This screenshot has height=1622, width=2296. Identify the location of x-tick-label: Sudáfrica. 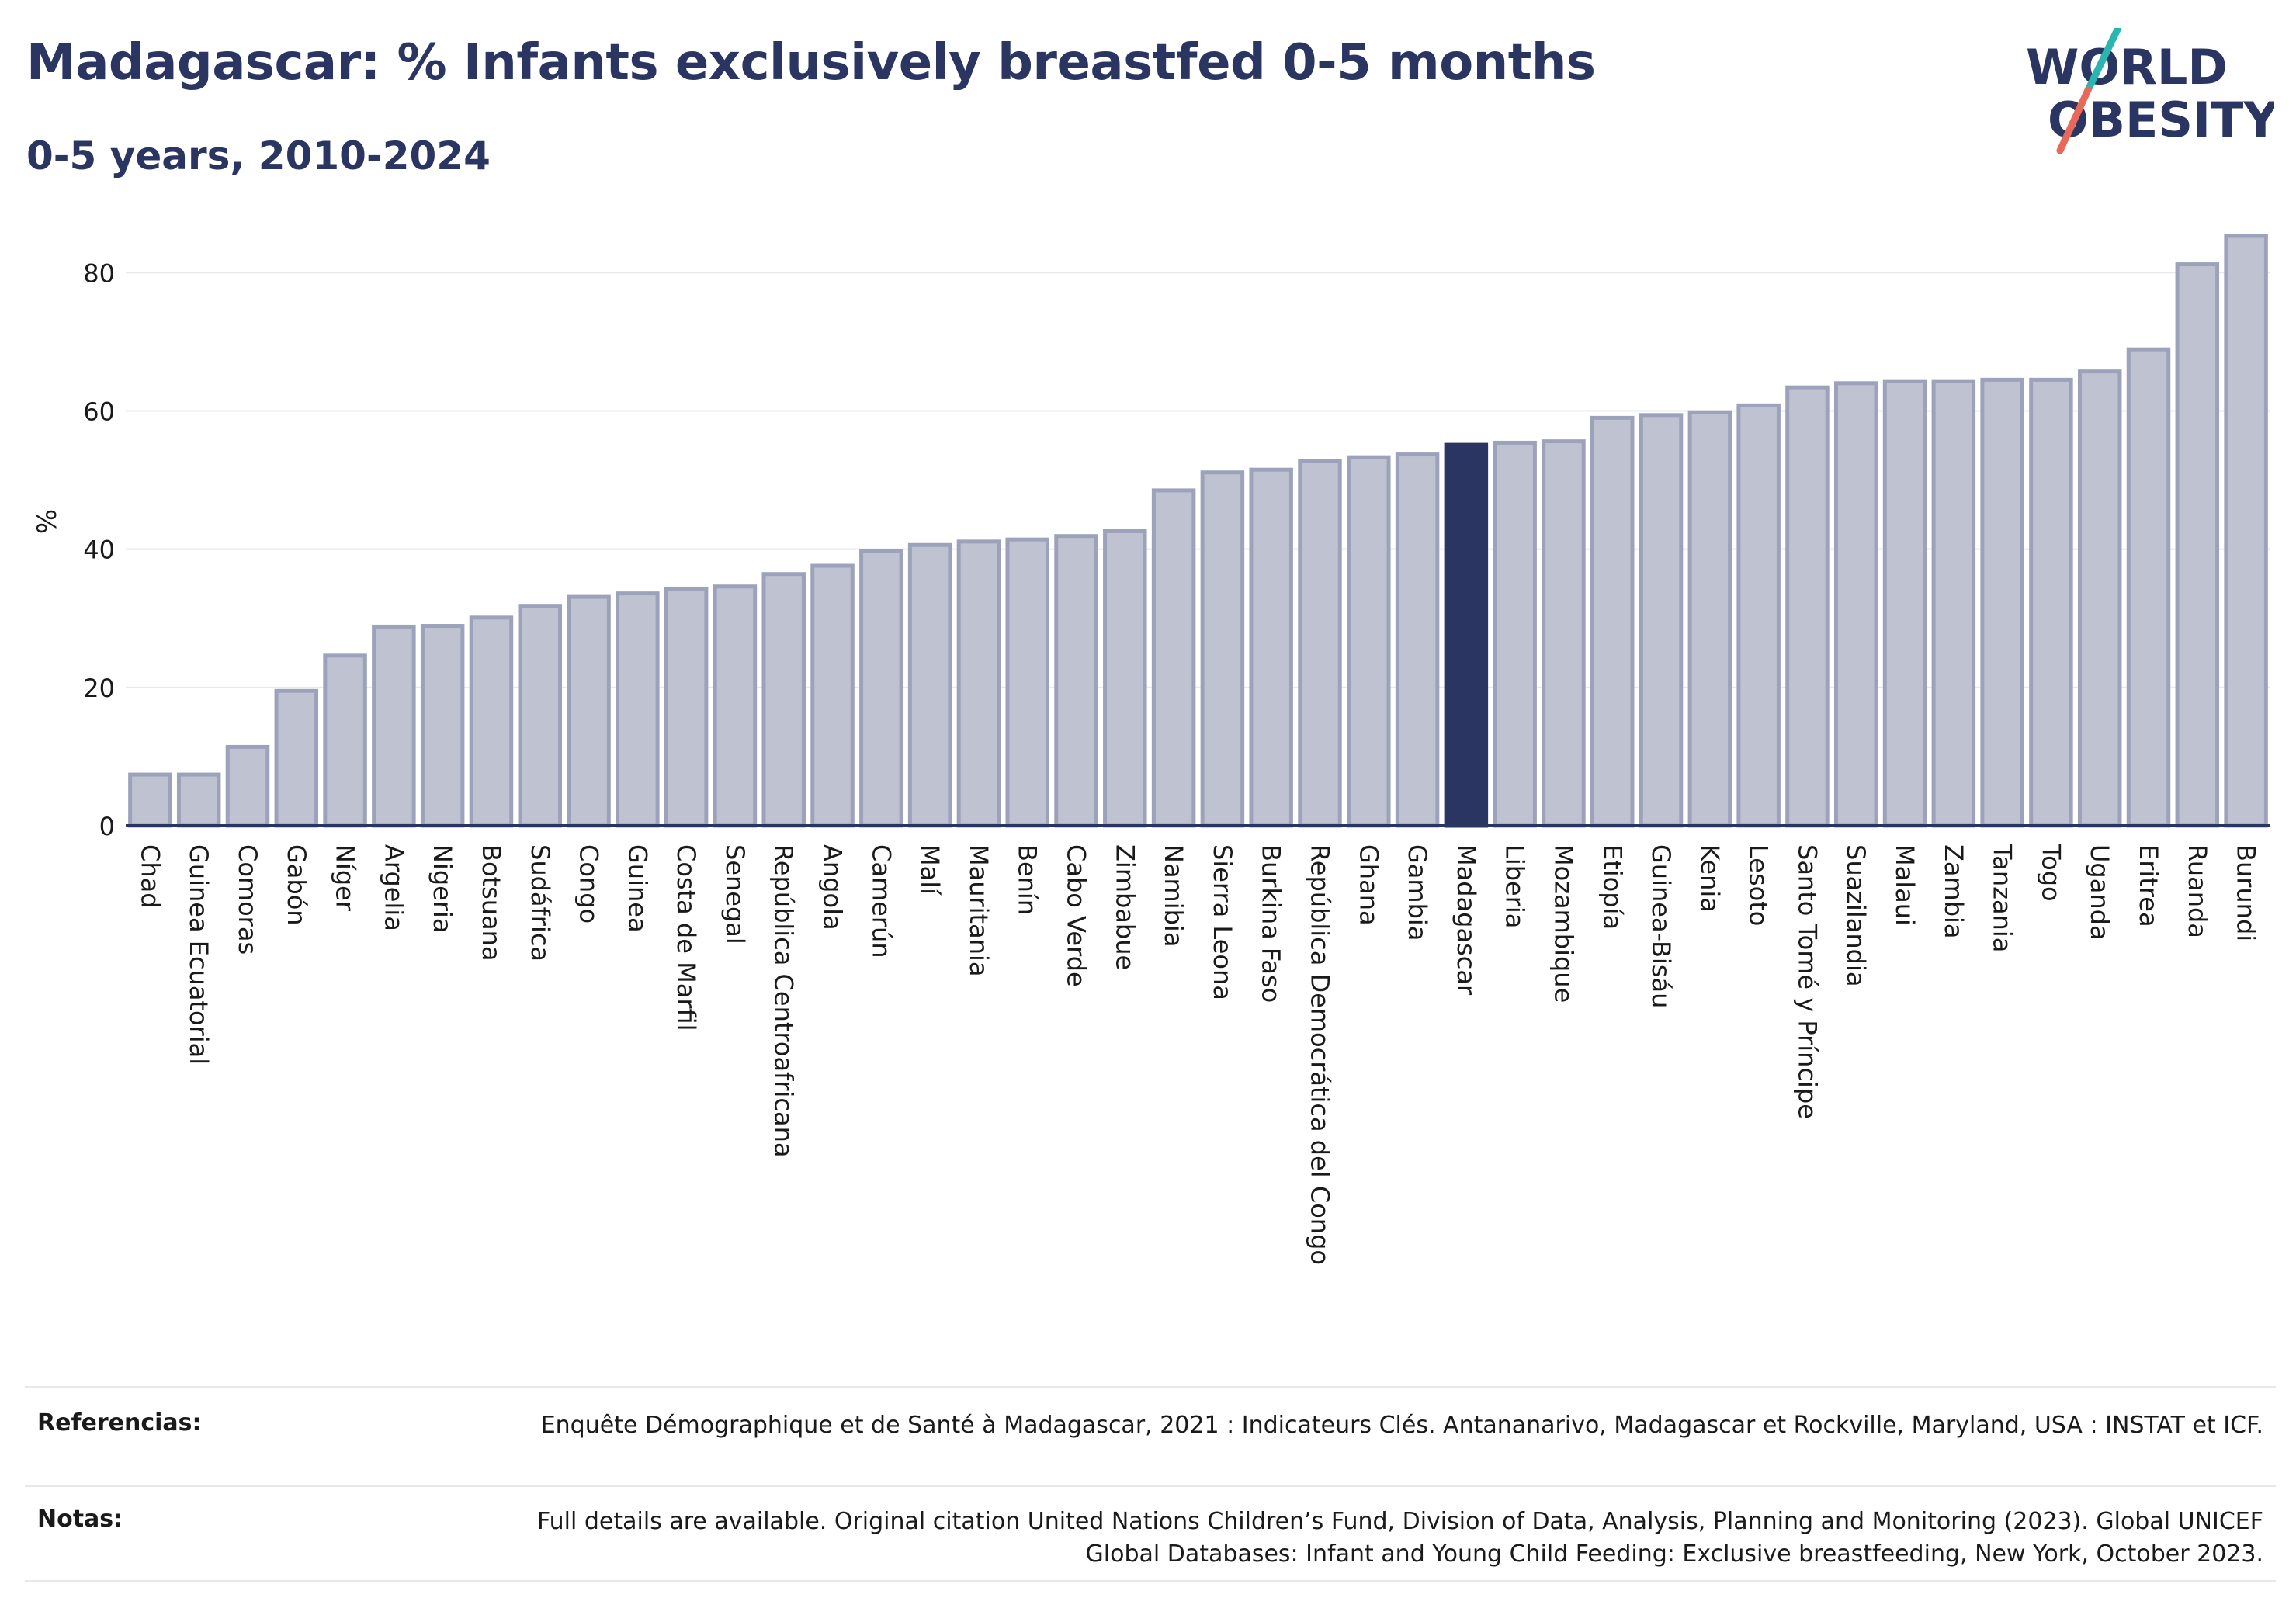
(540, 903).